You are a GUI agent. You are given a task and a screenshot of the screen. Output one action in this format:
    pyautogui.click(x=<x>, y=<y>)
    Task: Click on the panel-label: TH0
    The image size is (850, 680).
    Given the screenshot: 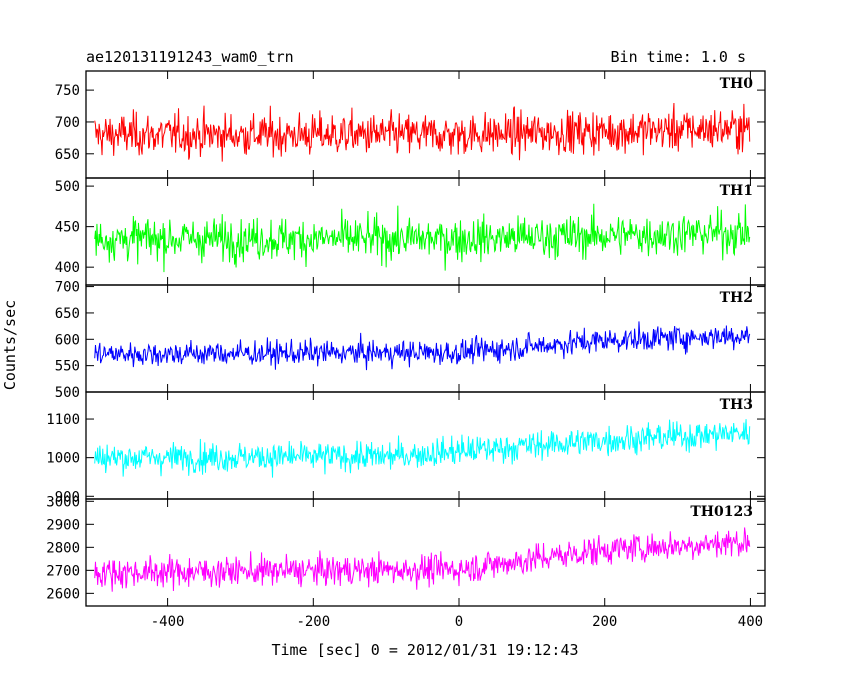 What is the action you would take?
    pyautogui.click(x=737, y=84)
    